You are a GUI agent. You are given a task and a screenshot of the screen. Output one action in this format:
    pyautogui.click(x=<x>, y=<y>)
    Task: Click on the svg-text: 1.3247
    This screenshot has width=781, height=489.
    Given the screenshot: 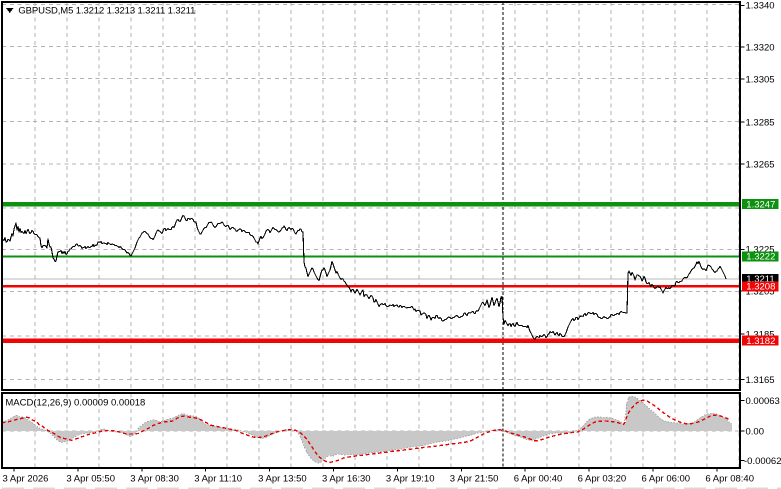 What is the action you would take?
    pyautogui.click(x=760, y=204)
    